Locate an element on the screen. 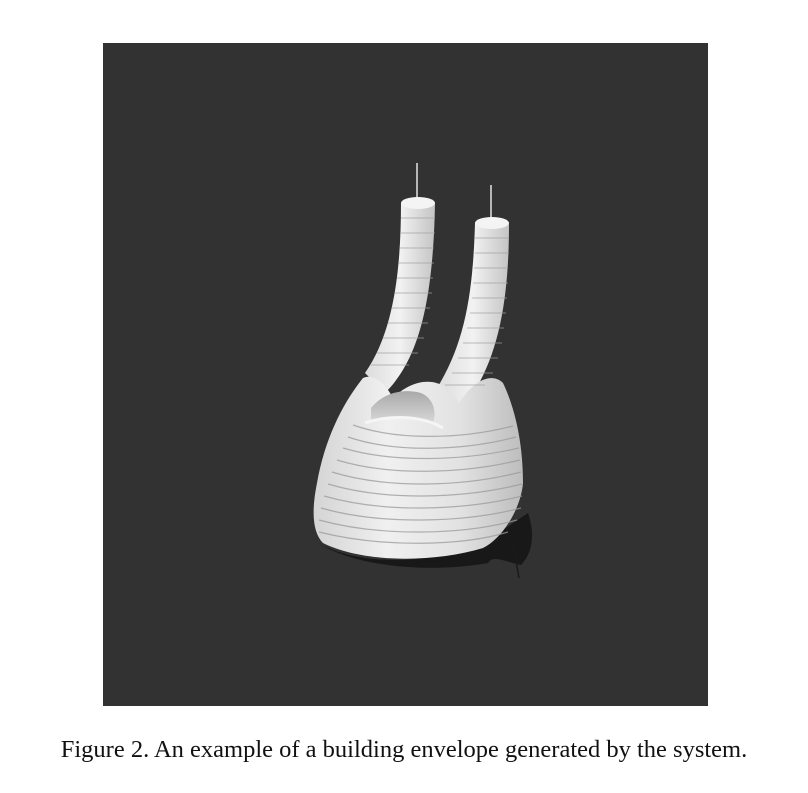  ground-shadow is located at coordinates (425, 540).